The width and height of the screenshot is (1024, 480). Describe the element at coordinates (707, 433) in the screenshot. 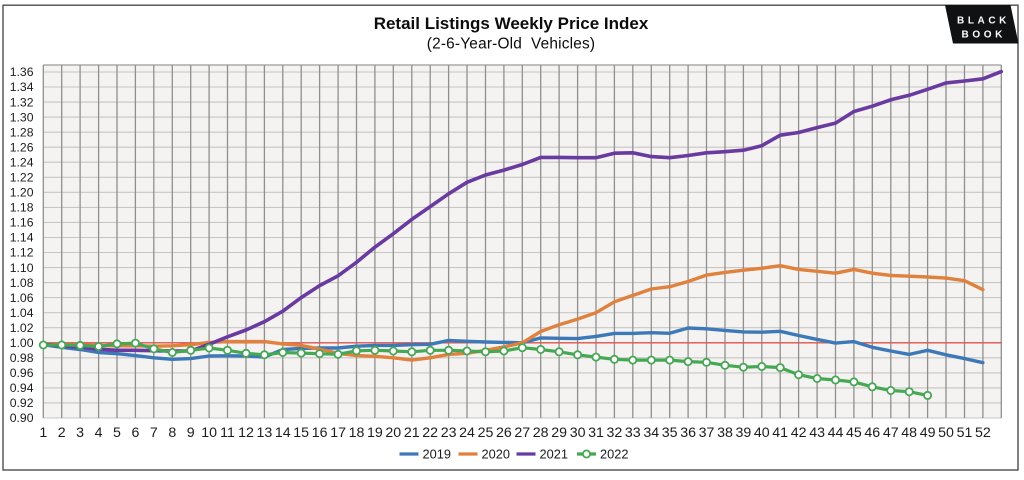

I see `svg-text: 37` at that location.